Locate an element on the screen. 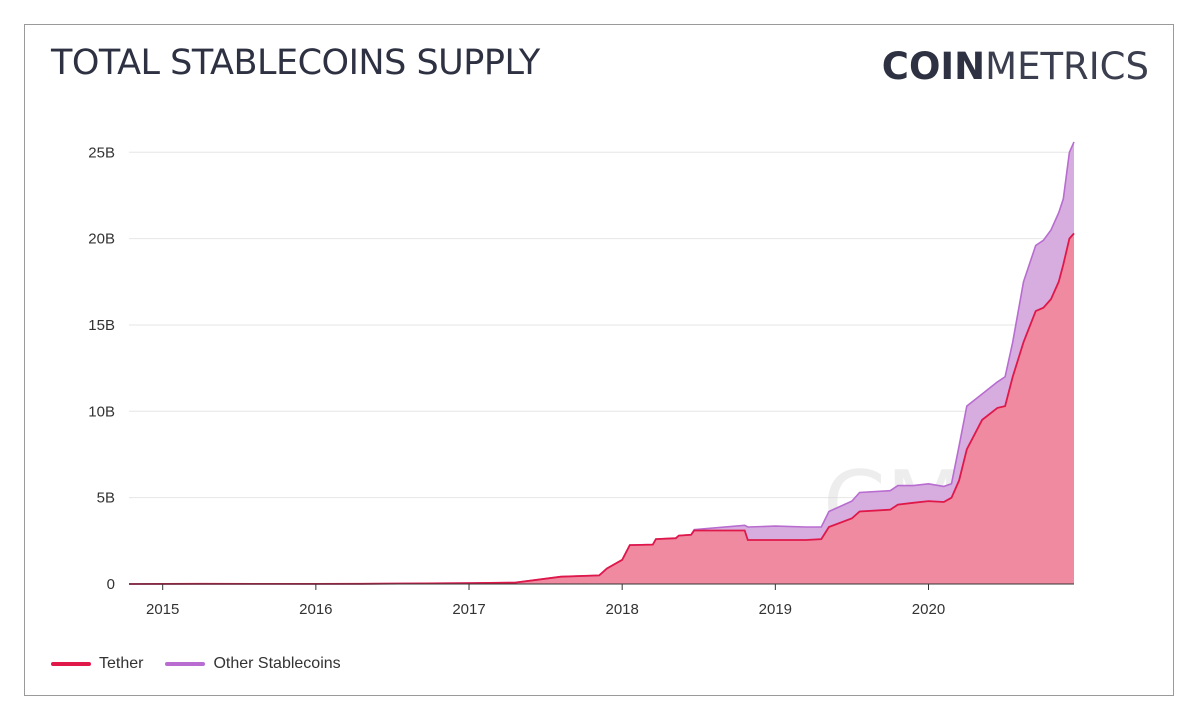  page-title: TOTAL STABLECOINS SUPPLY is located at coordinates (295, 63).